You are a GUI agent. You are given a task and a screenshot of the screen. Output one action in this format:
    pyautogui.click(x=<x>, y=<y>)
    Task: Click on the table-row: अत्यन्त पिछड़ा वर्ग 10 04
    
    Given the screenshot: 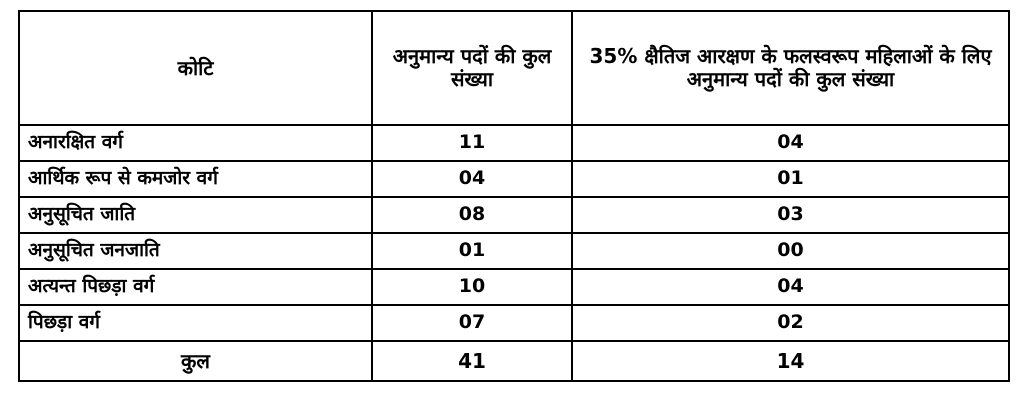 What is the action you would take?
    pyautogui.click(x=514, y=287)
    